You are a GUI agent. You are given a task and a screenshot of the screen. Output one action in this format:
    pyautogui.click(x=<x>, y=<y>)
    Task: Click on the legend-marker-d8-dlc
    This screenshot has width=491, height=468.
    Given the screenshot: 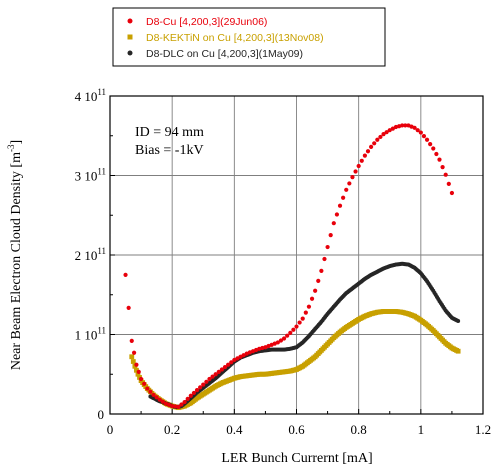 What is the action you would take?
    pyautogui.click(x=130, y=53)
    